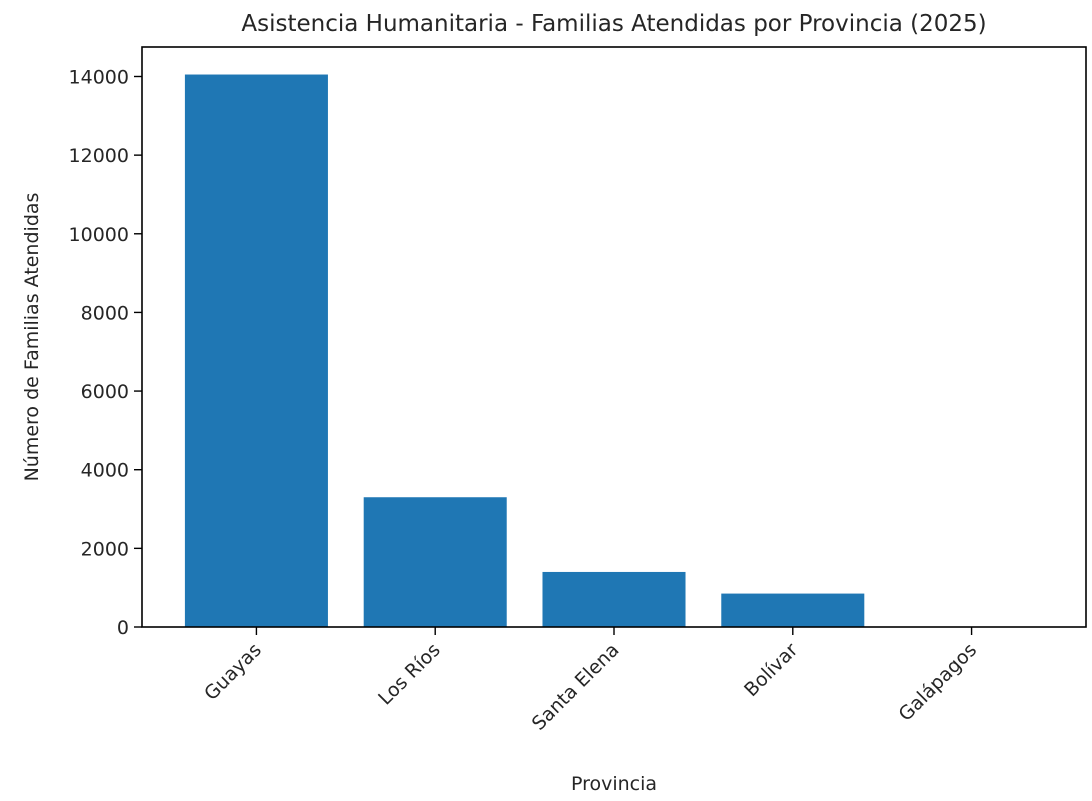 The height and width of the screenshot is (801, 1092). What do you see at coordinates (123, 628) in the screenshot?
I see `y-tick-label: 0` at bounding box center [123, 628].